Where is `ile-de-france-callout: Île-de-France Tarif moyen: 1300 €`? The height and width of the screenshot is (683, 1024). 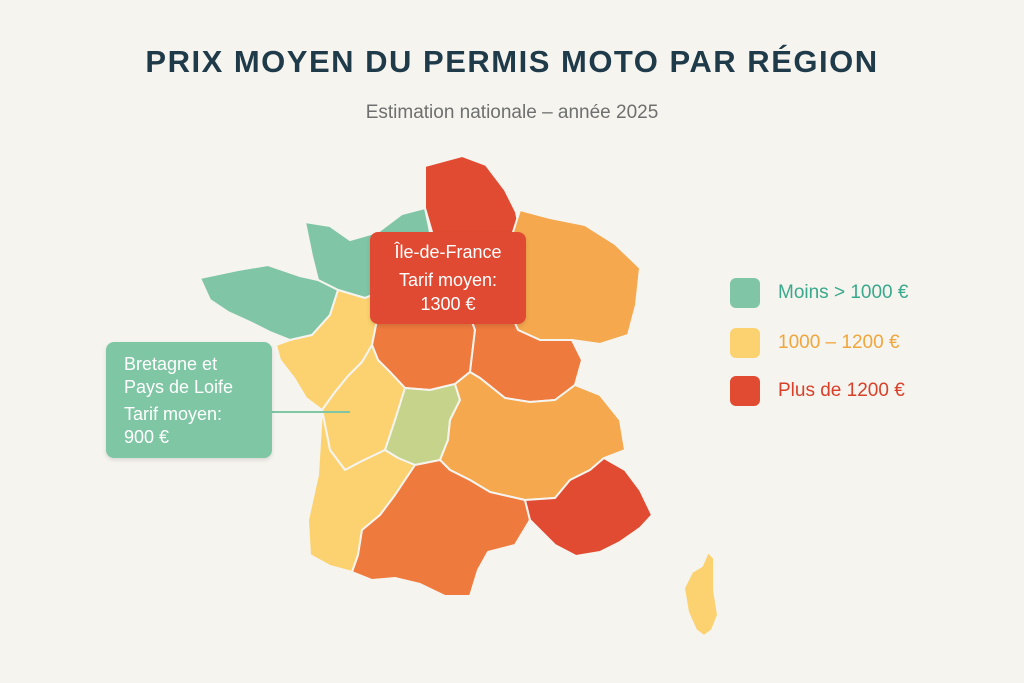
ile-de-france-callout: Île-de-France Tarif moyen: 1300 € is located at coordinates (448, 278).